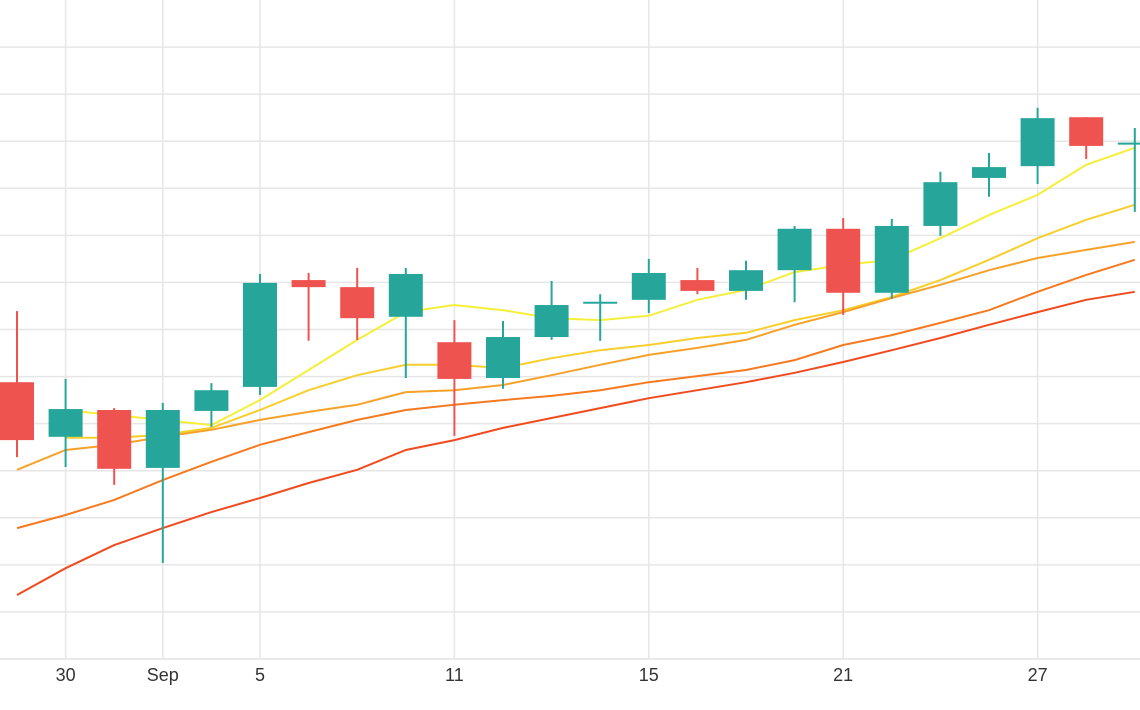  Describe the element at coordinates (260, 675) in the screenshot. I see `x-tick-label: 5` at that location.